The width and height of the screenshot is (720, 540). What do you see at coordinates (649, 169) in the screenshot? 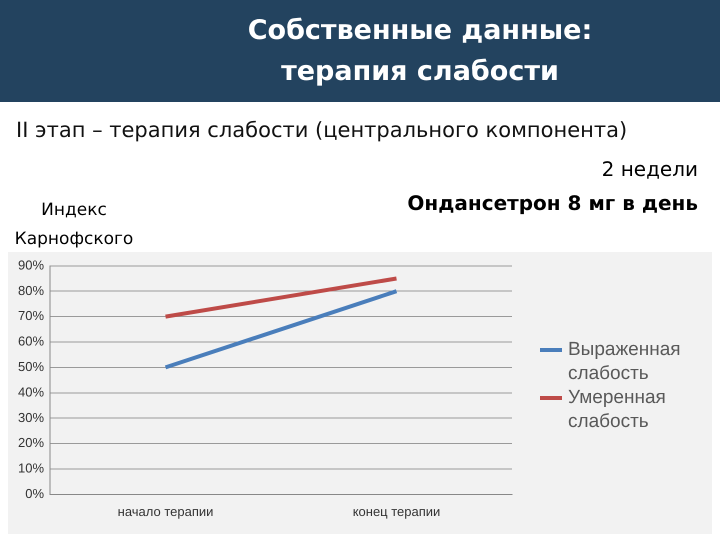
I see `text: 2 недели` at bounding box center [649, 169].